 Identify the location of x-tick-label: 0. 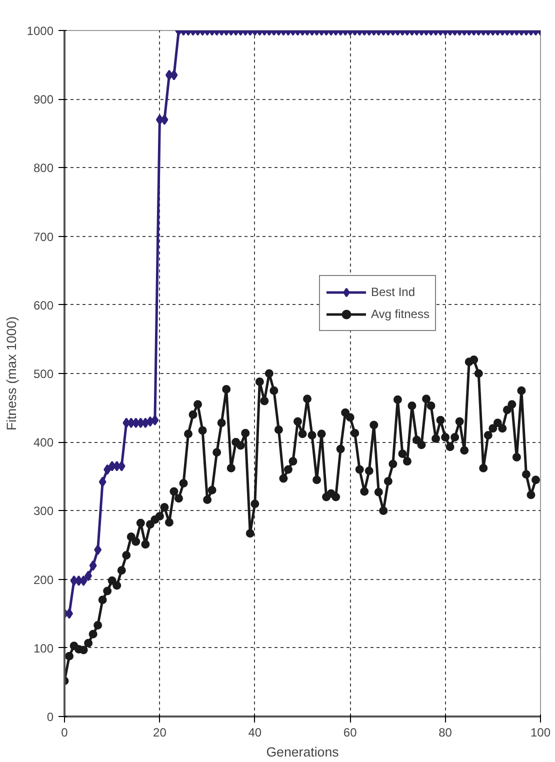
(64, 733).